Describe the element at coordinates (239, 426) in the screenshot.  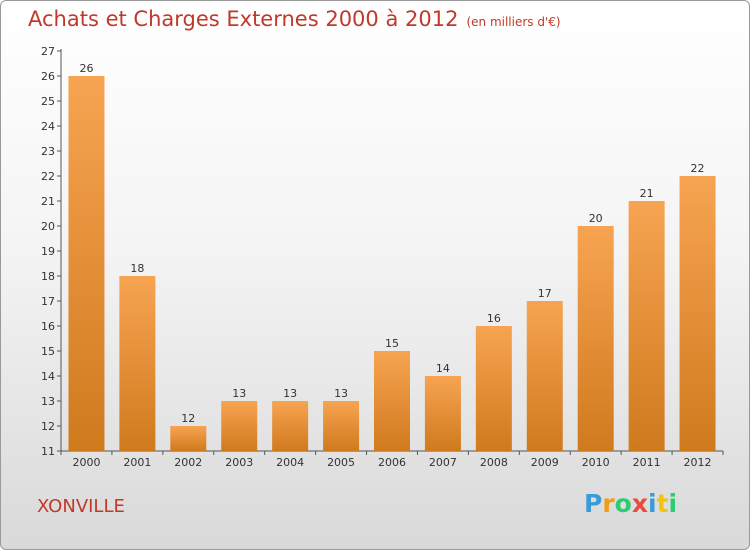
I see `bar-2003` at that location.